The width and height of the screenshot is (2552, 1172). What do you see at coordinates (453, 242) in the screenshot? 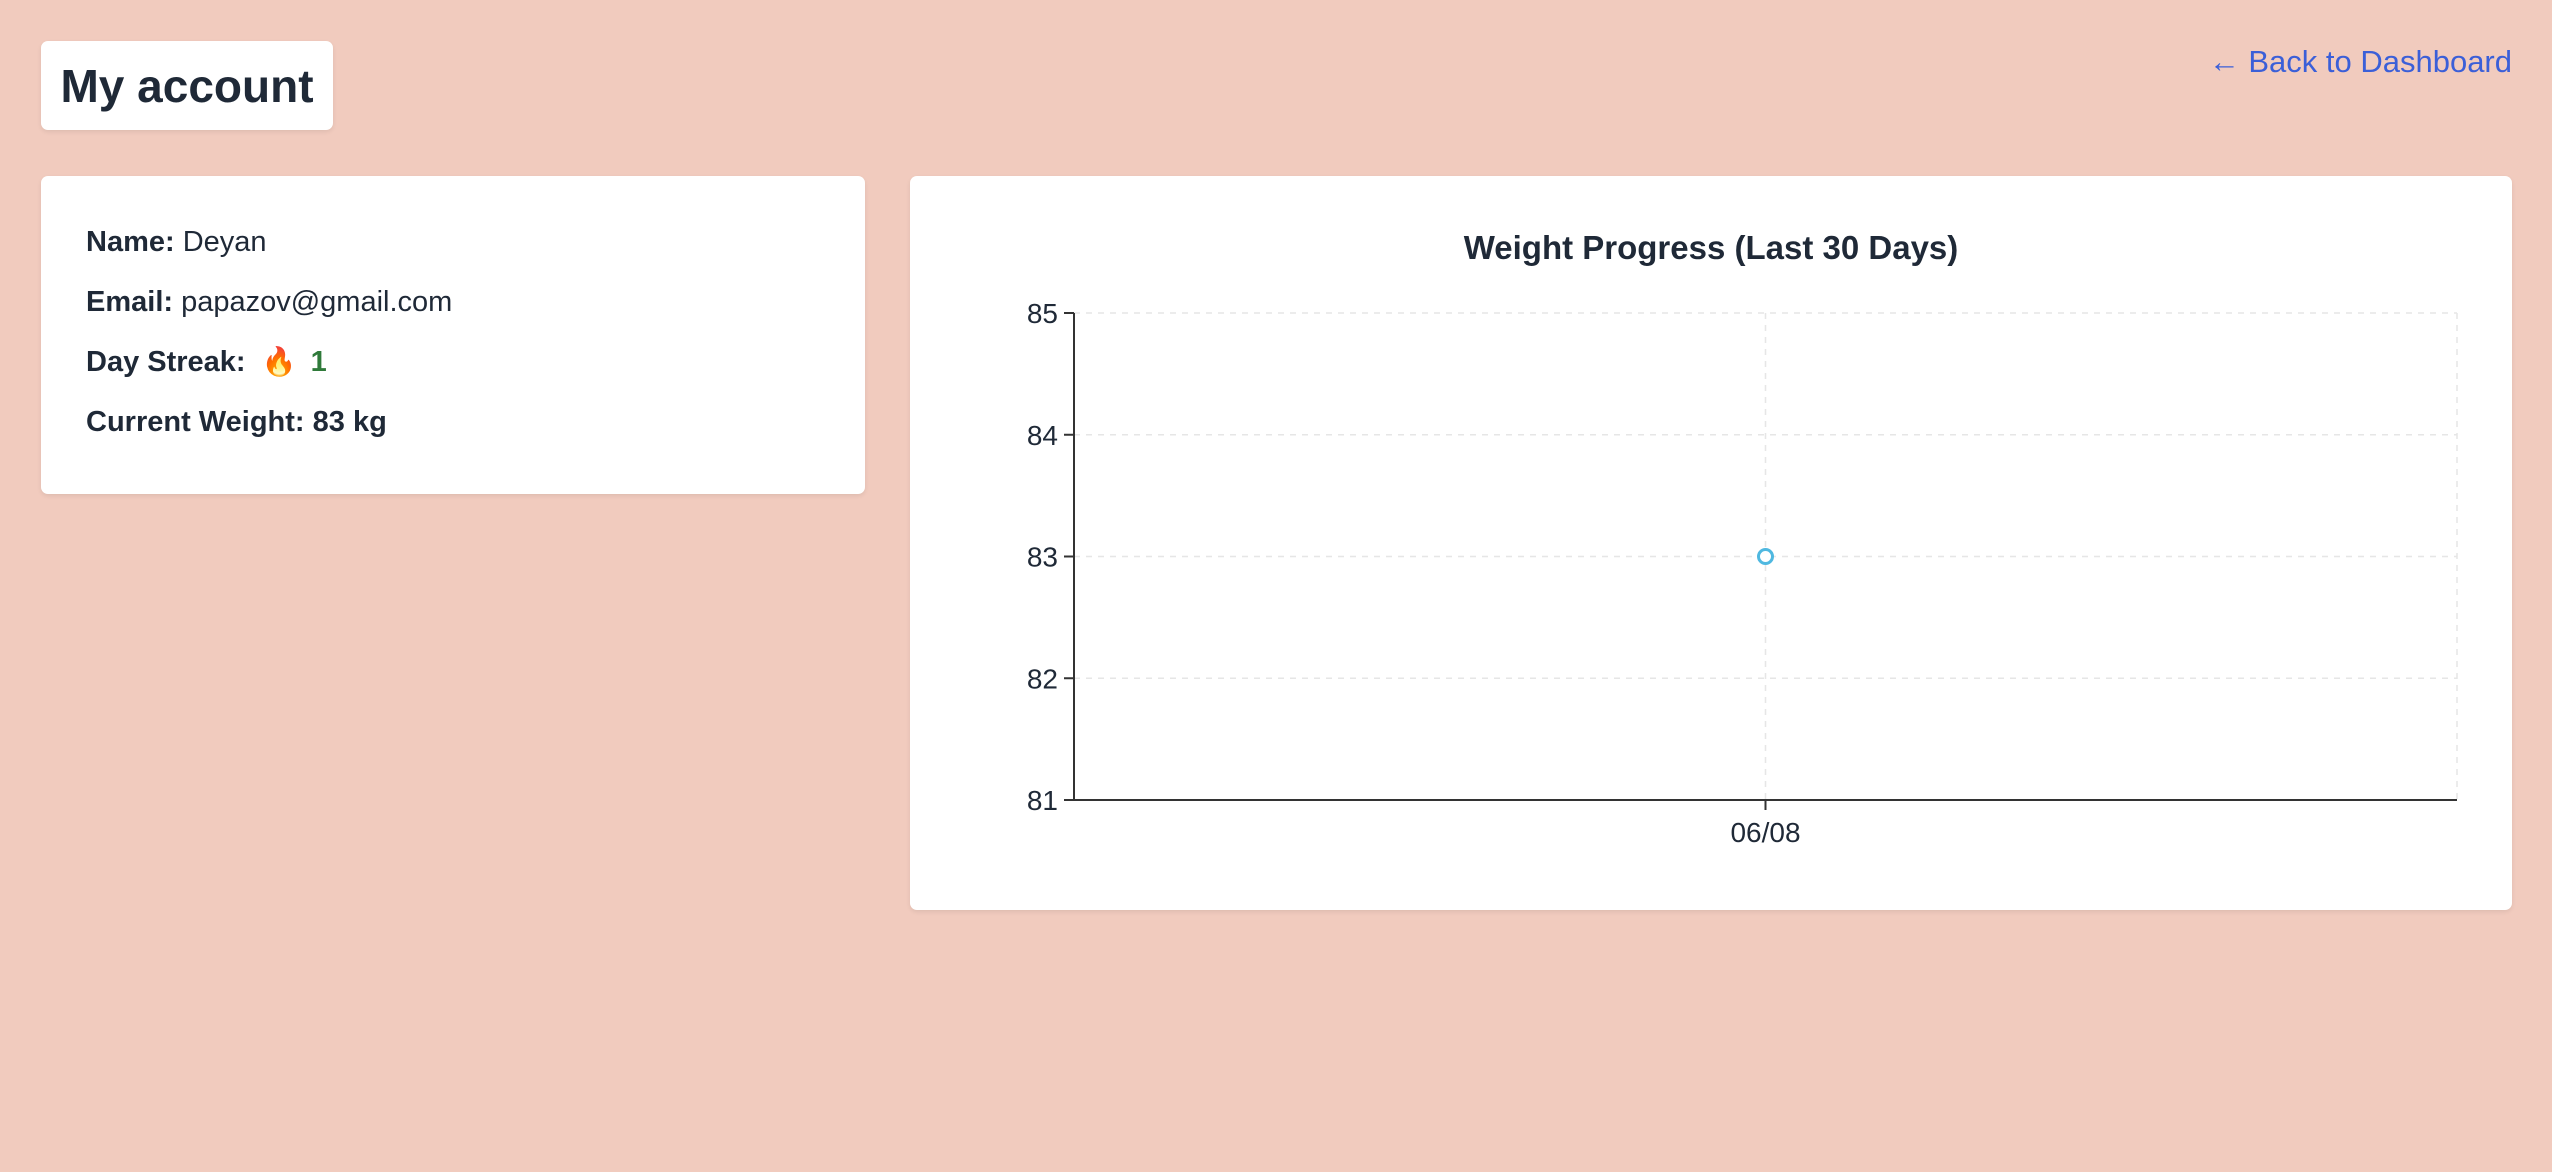
I see `profile-name-row: Name: Deyan` at bounding box center [453, 242].